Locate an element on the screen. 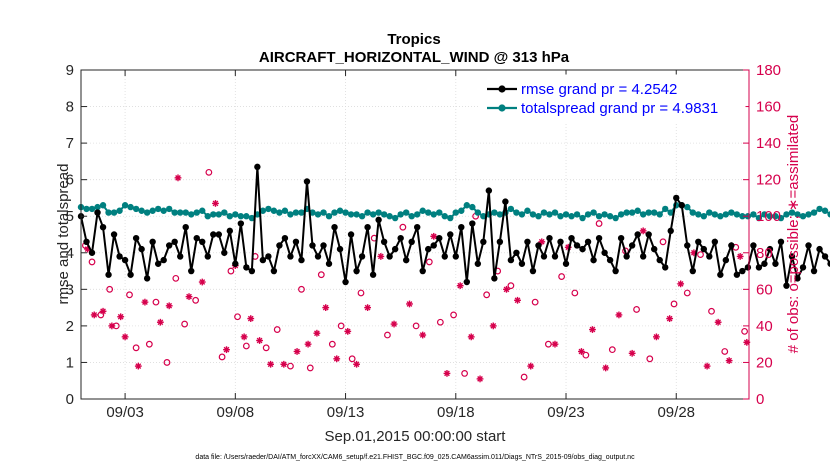  y-tick-label-right: 0 is located at coordinates (760, 399).